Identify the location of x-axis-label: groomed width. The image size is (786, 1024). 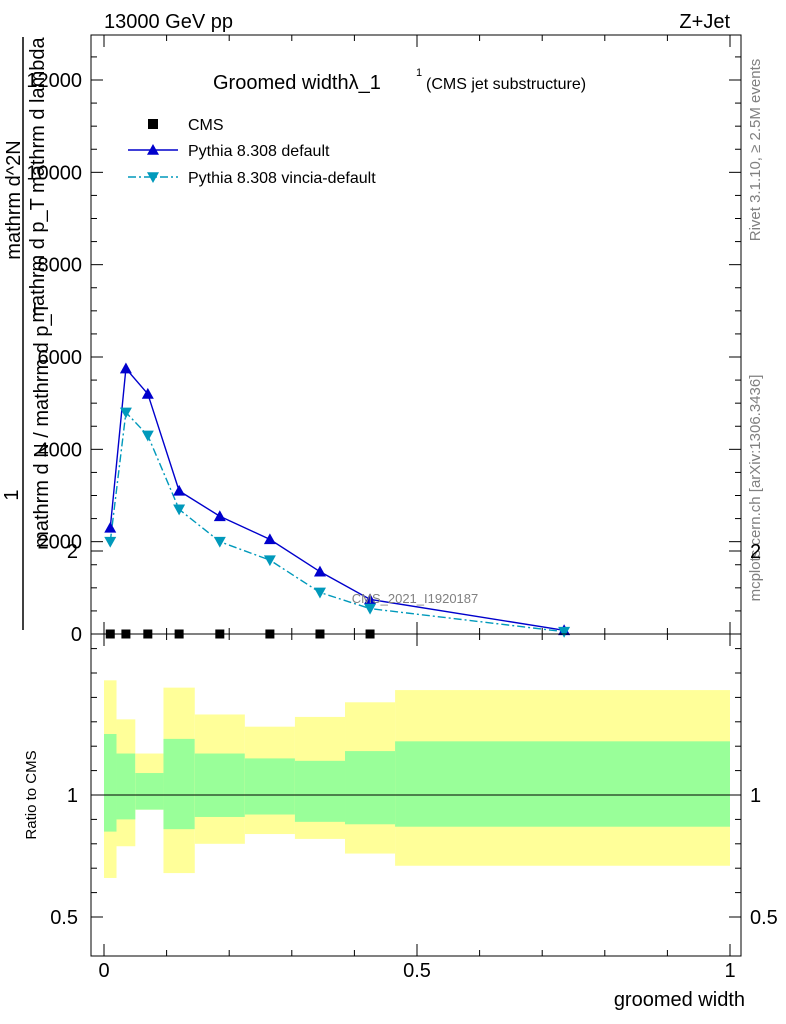
(679, 1000).